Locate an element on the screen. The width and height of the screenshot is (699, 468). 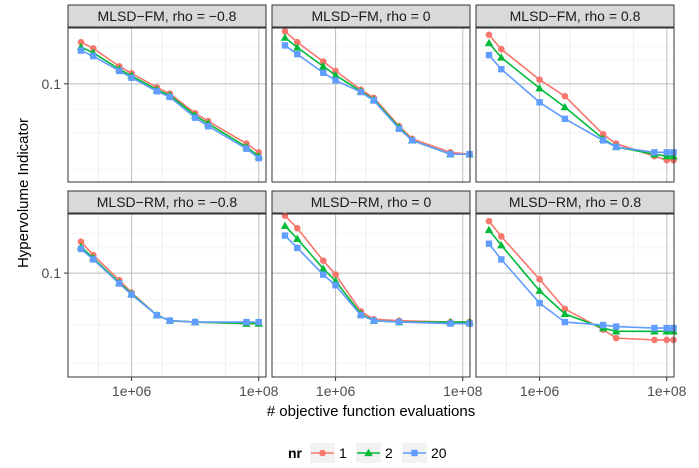
facet-panel: MLSD−FM, rho = −0.8 0.1 is located at coordinates (154, 93).